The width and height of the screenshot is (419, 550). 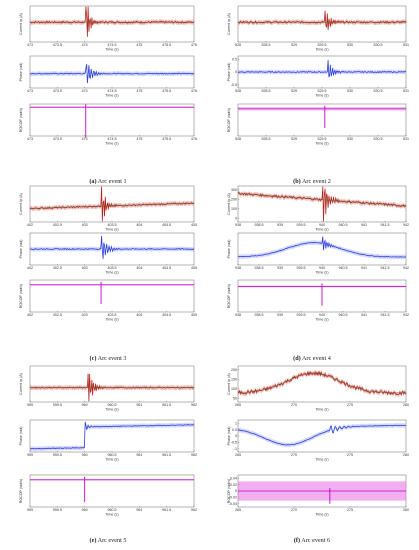 I want to click on caption-d-text: Arc event 4, so click(x=316, y=358).